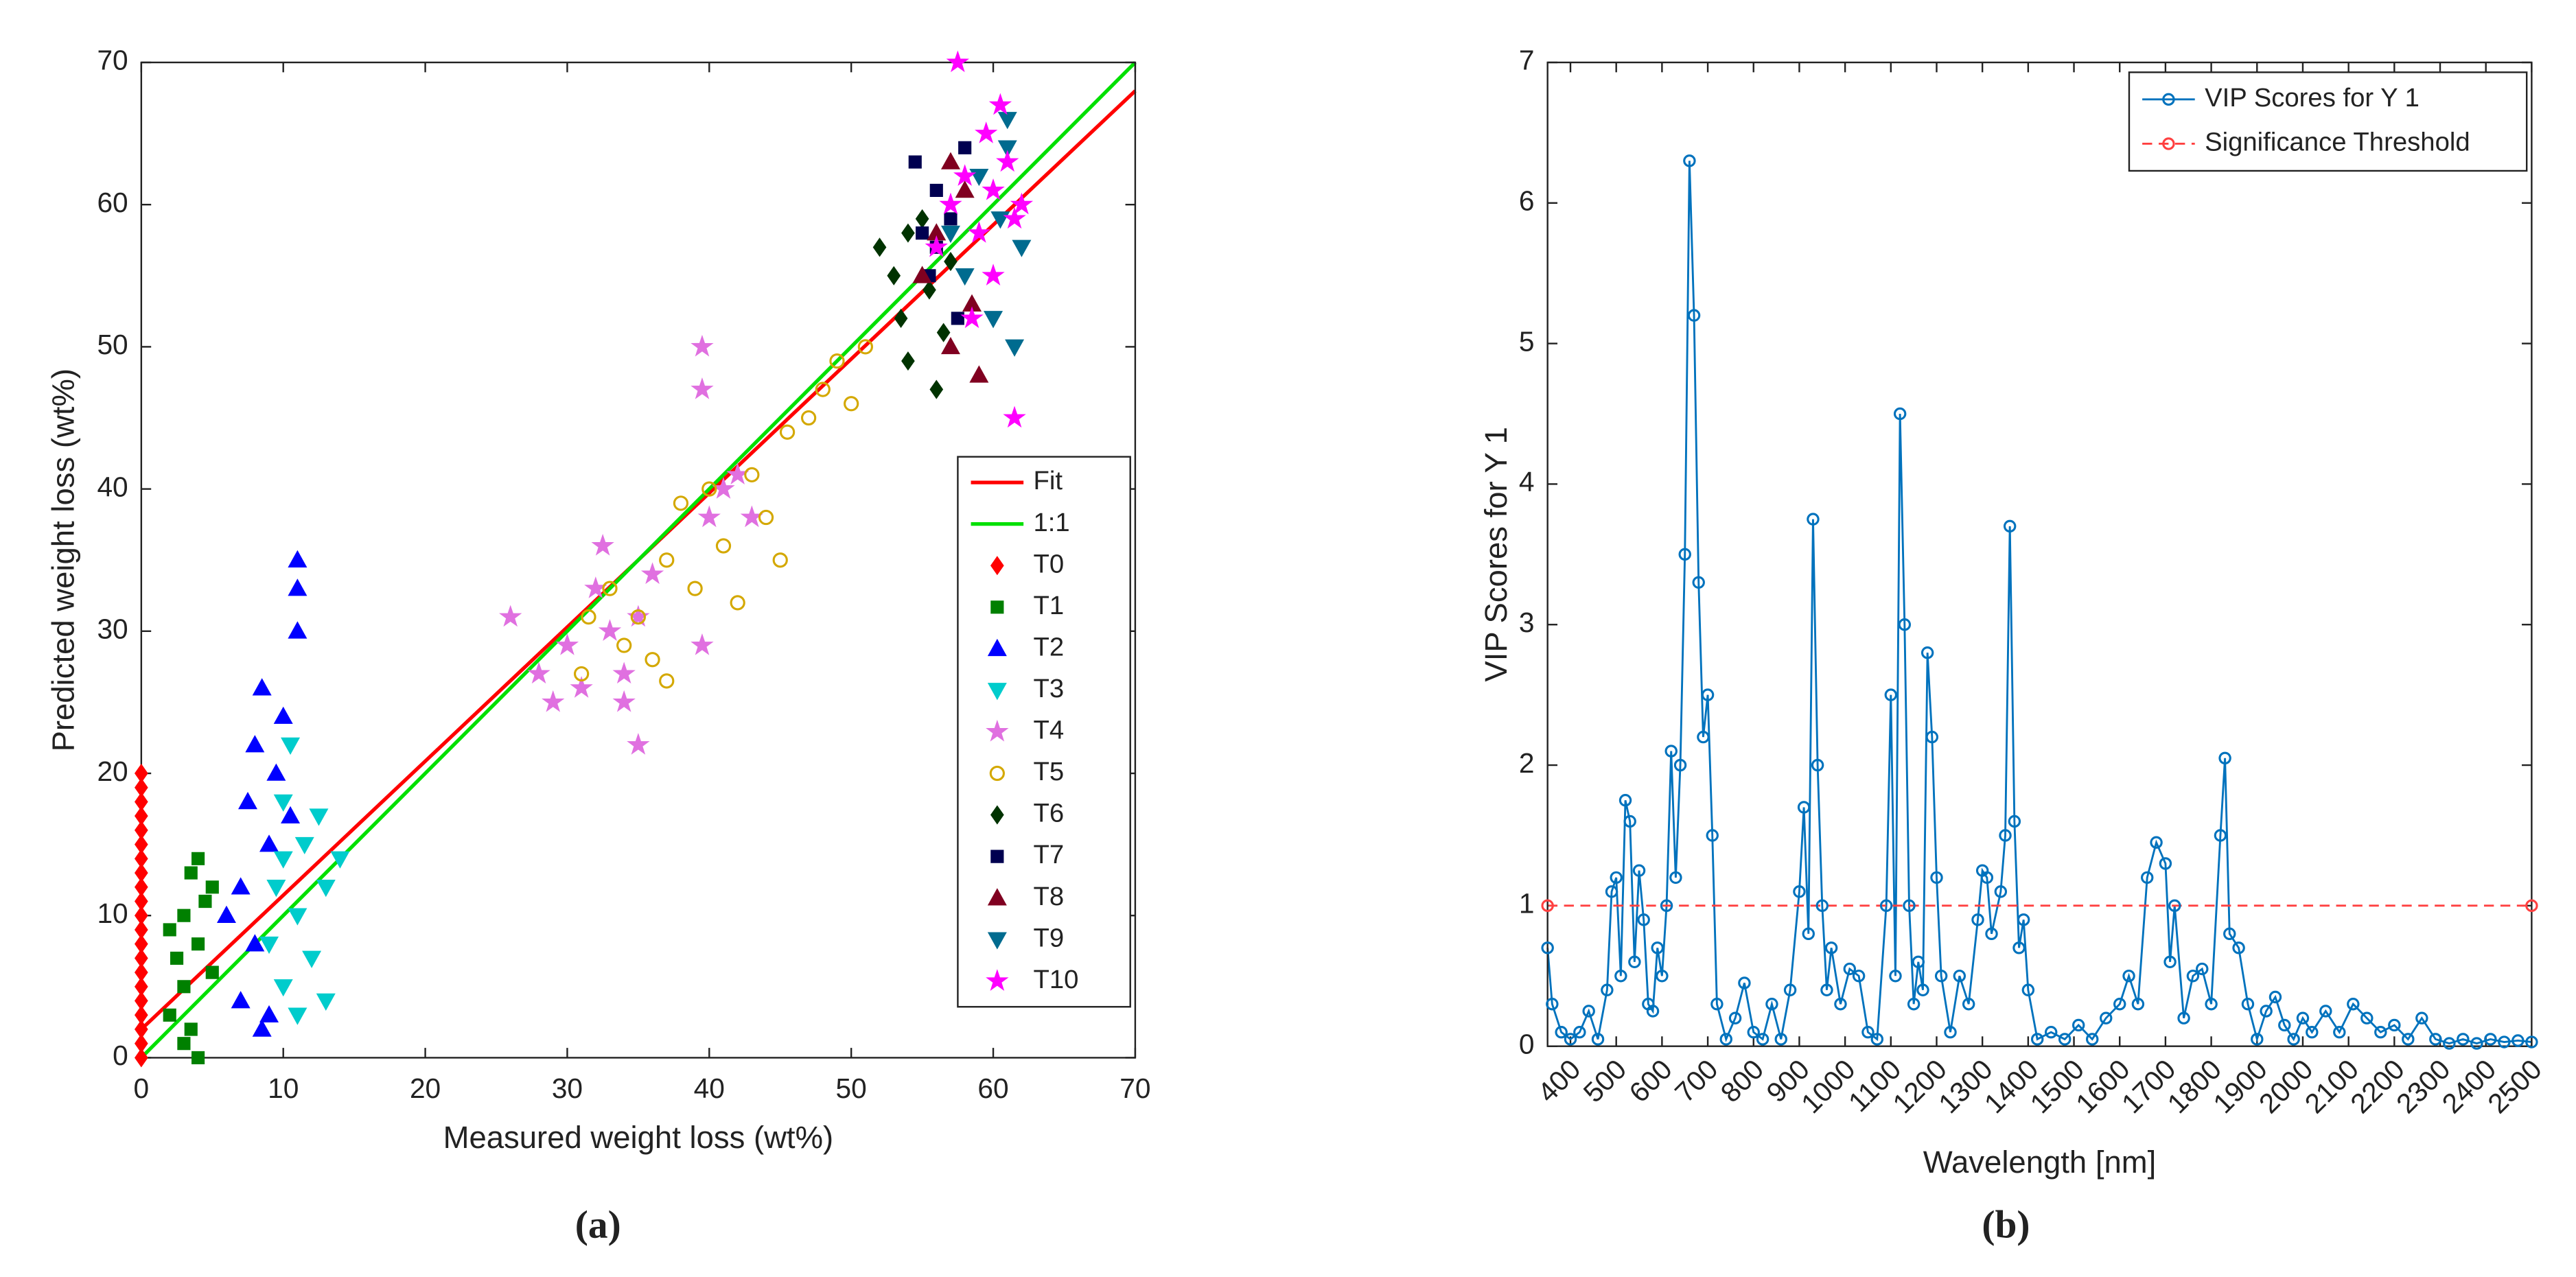 Image resolution: width=2576 pixels, height=1277 pixels. I want to click on y-tick-label: 0, so click(1527, 1043).